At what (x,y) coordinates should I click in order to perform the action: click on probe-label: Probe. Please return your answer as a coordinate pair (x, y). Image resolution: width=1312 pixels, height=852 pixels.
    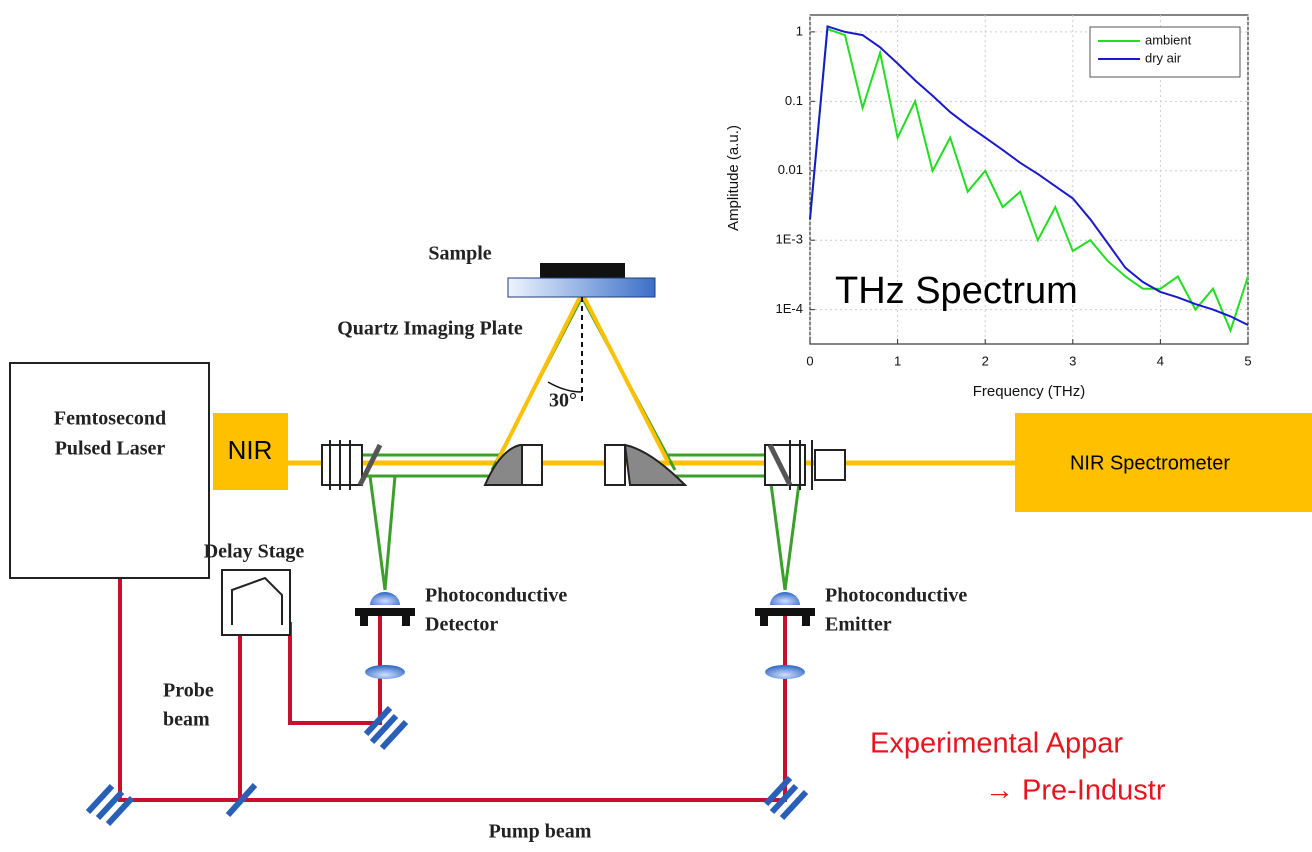
    Looking at the image, I should click on (188, 691).